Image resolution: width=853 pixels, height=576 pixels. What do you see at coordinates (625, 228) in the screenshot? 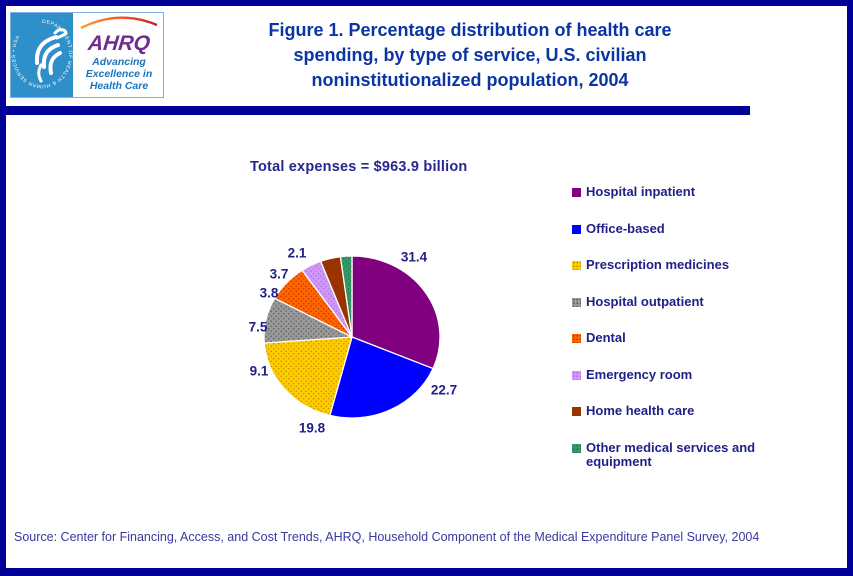
I see `legend-label: Office-based` at bounding box center [625, 228].